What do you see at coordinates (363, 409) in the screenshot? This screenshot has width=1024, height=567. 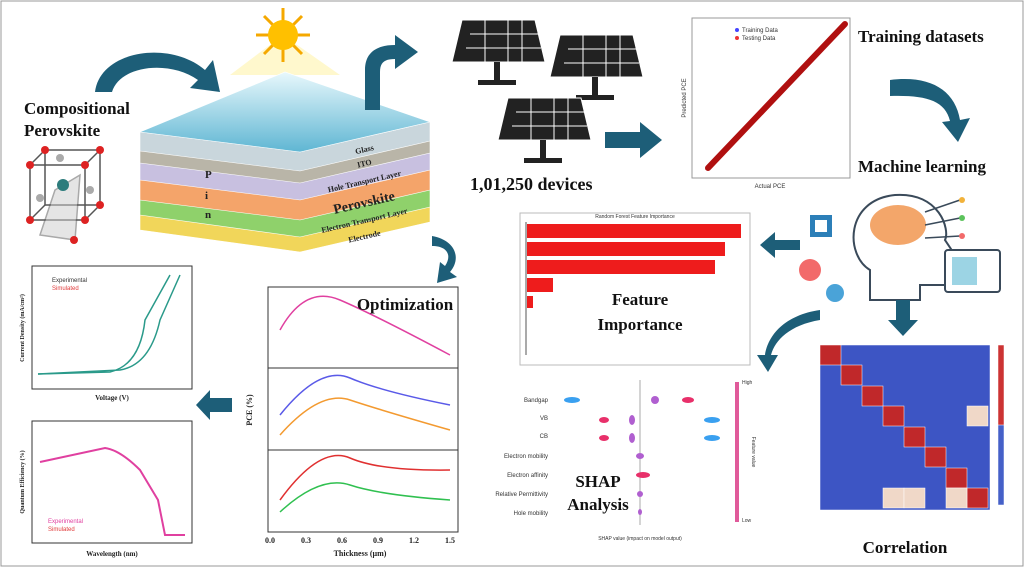 I see `optimization-plot` at bounding box center [363, 409].